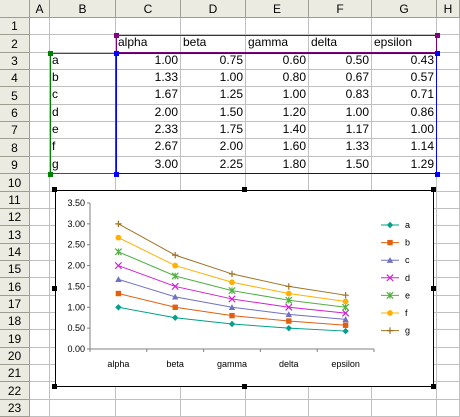 The image size is (460, 417). What do you see at coordinates (340, 96) in the screenshot?
I see `value-cell: 0.83` at bounding box center [340, 96].